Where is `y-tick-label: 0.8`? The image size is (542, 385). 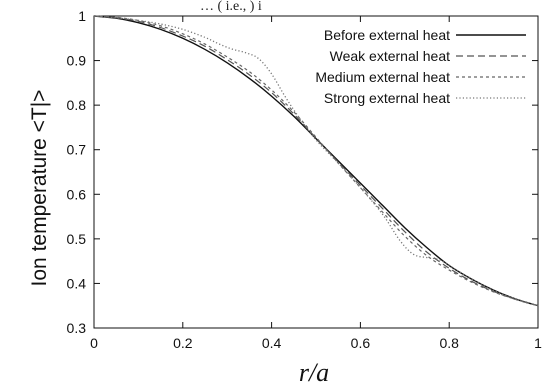
y-tick-label: 0.8 is located at coordinates (77, 105).